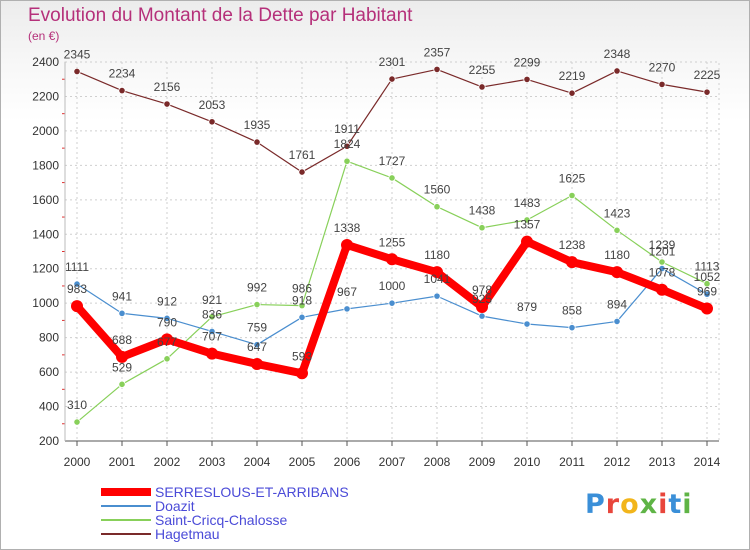 This screenshot has height=550, width=750. I want to click on y-tick-label: 600, so click(49, 372).